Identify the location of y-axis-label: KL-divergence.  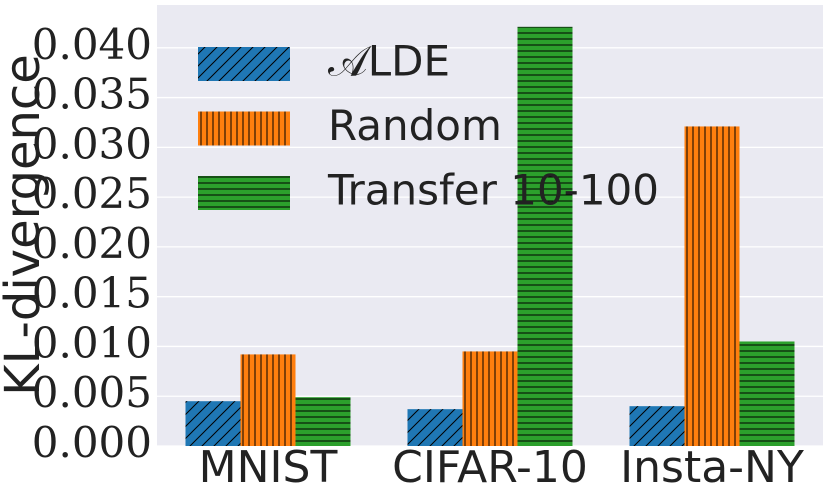
(25, 225).